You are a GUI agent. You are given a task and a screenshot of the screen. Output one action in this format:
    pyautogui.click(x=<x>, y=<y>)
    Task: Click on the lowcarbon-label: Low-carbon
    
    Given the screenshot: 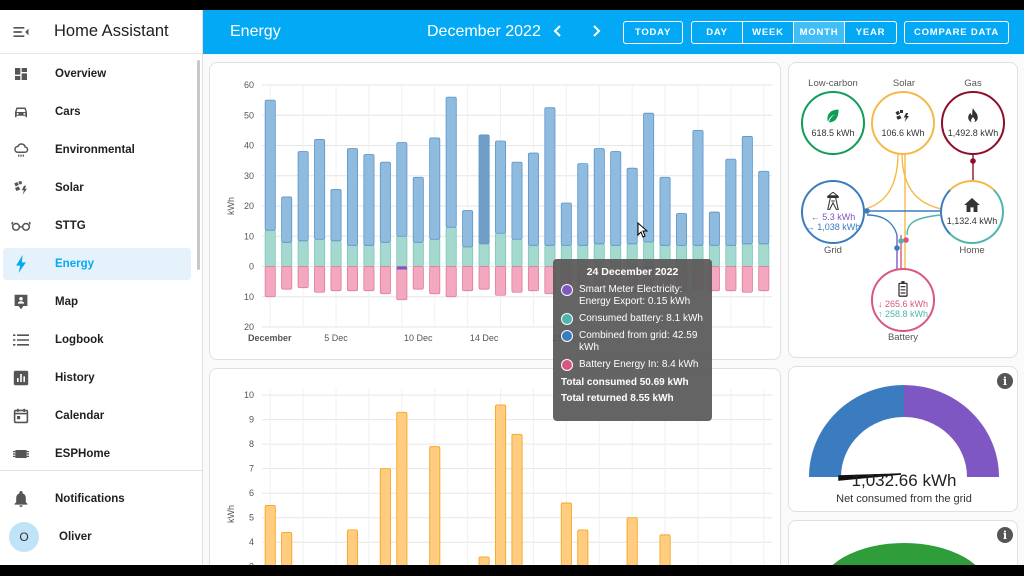 What is the action you would take?
    pyautogui.click(x=833, y=83)
    